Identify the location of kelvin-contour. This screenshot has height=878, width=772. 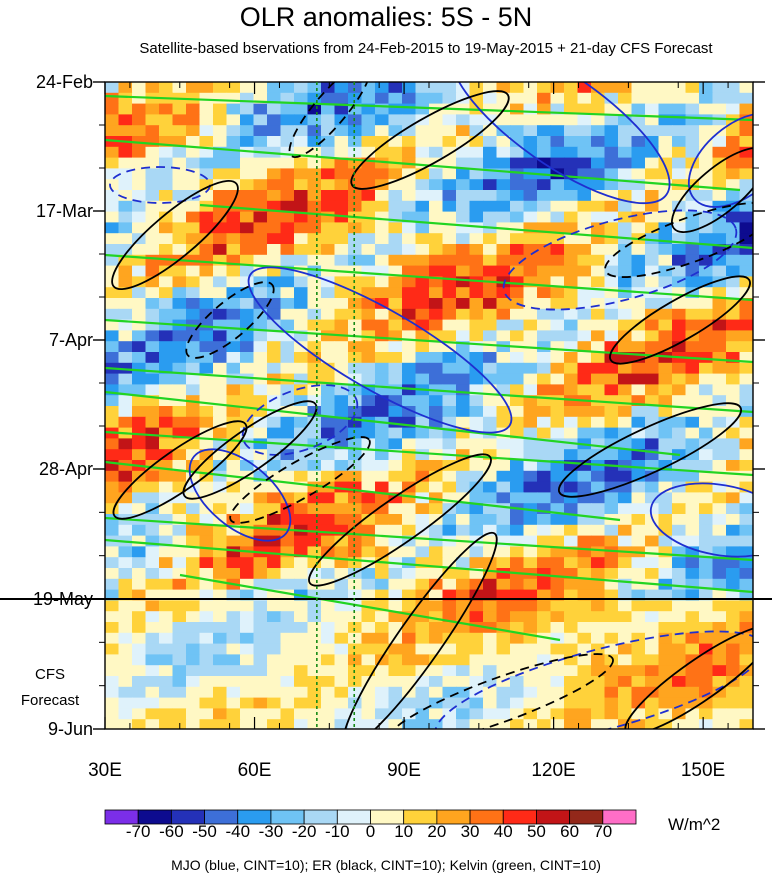
(476, 226).